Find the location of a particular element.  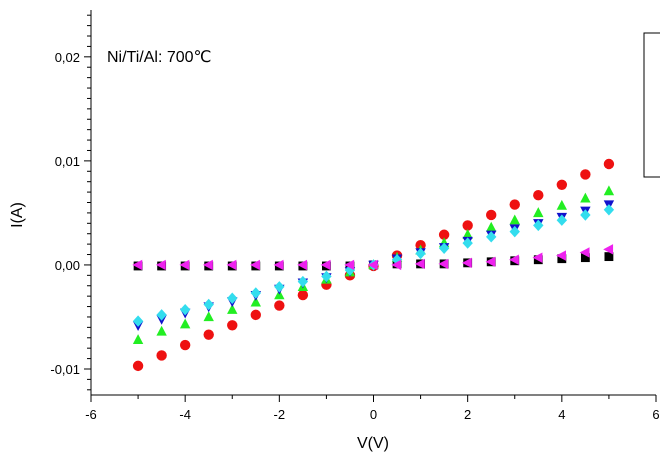

y-axis-label: I(A) is located at coordinates (17, 215).